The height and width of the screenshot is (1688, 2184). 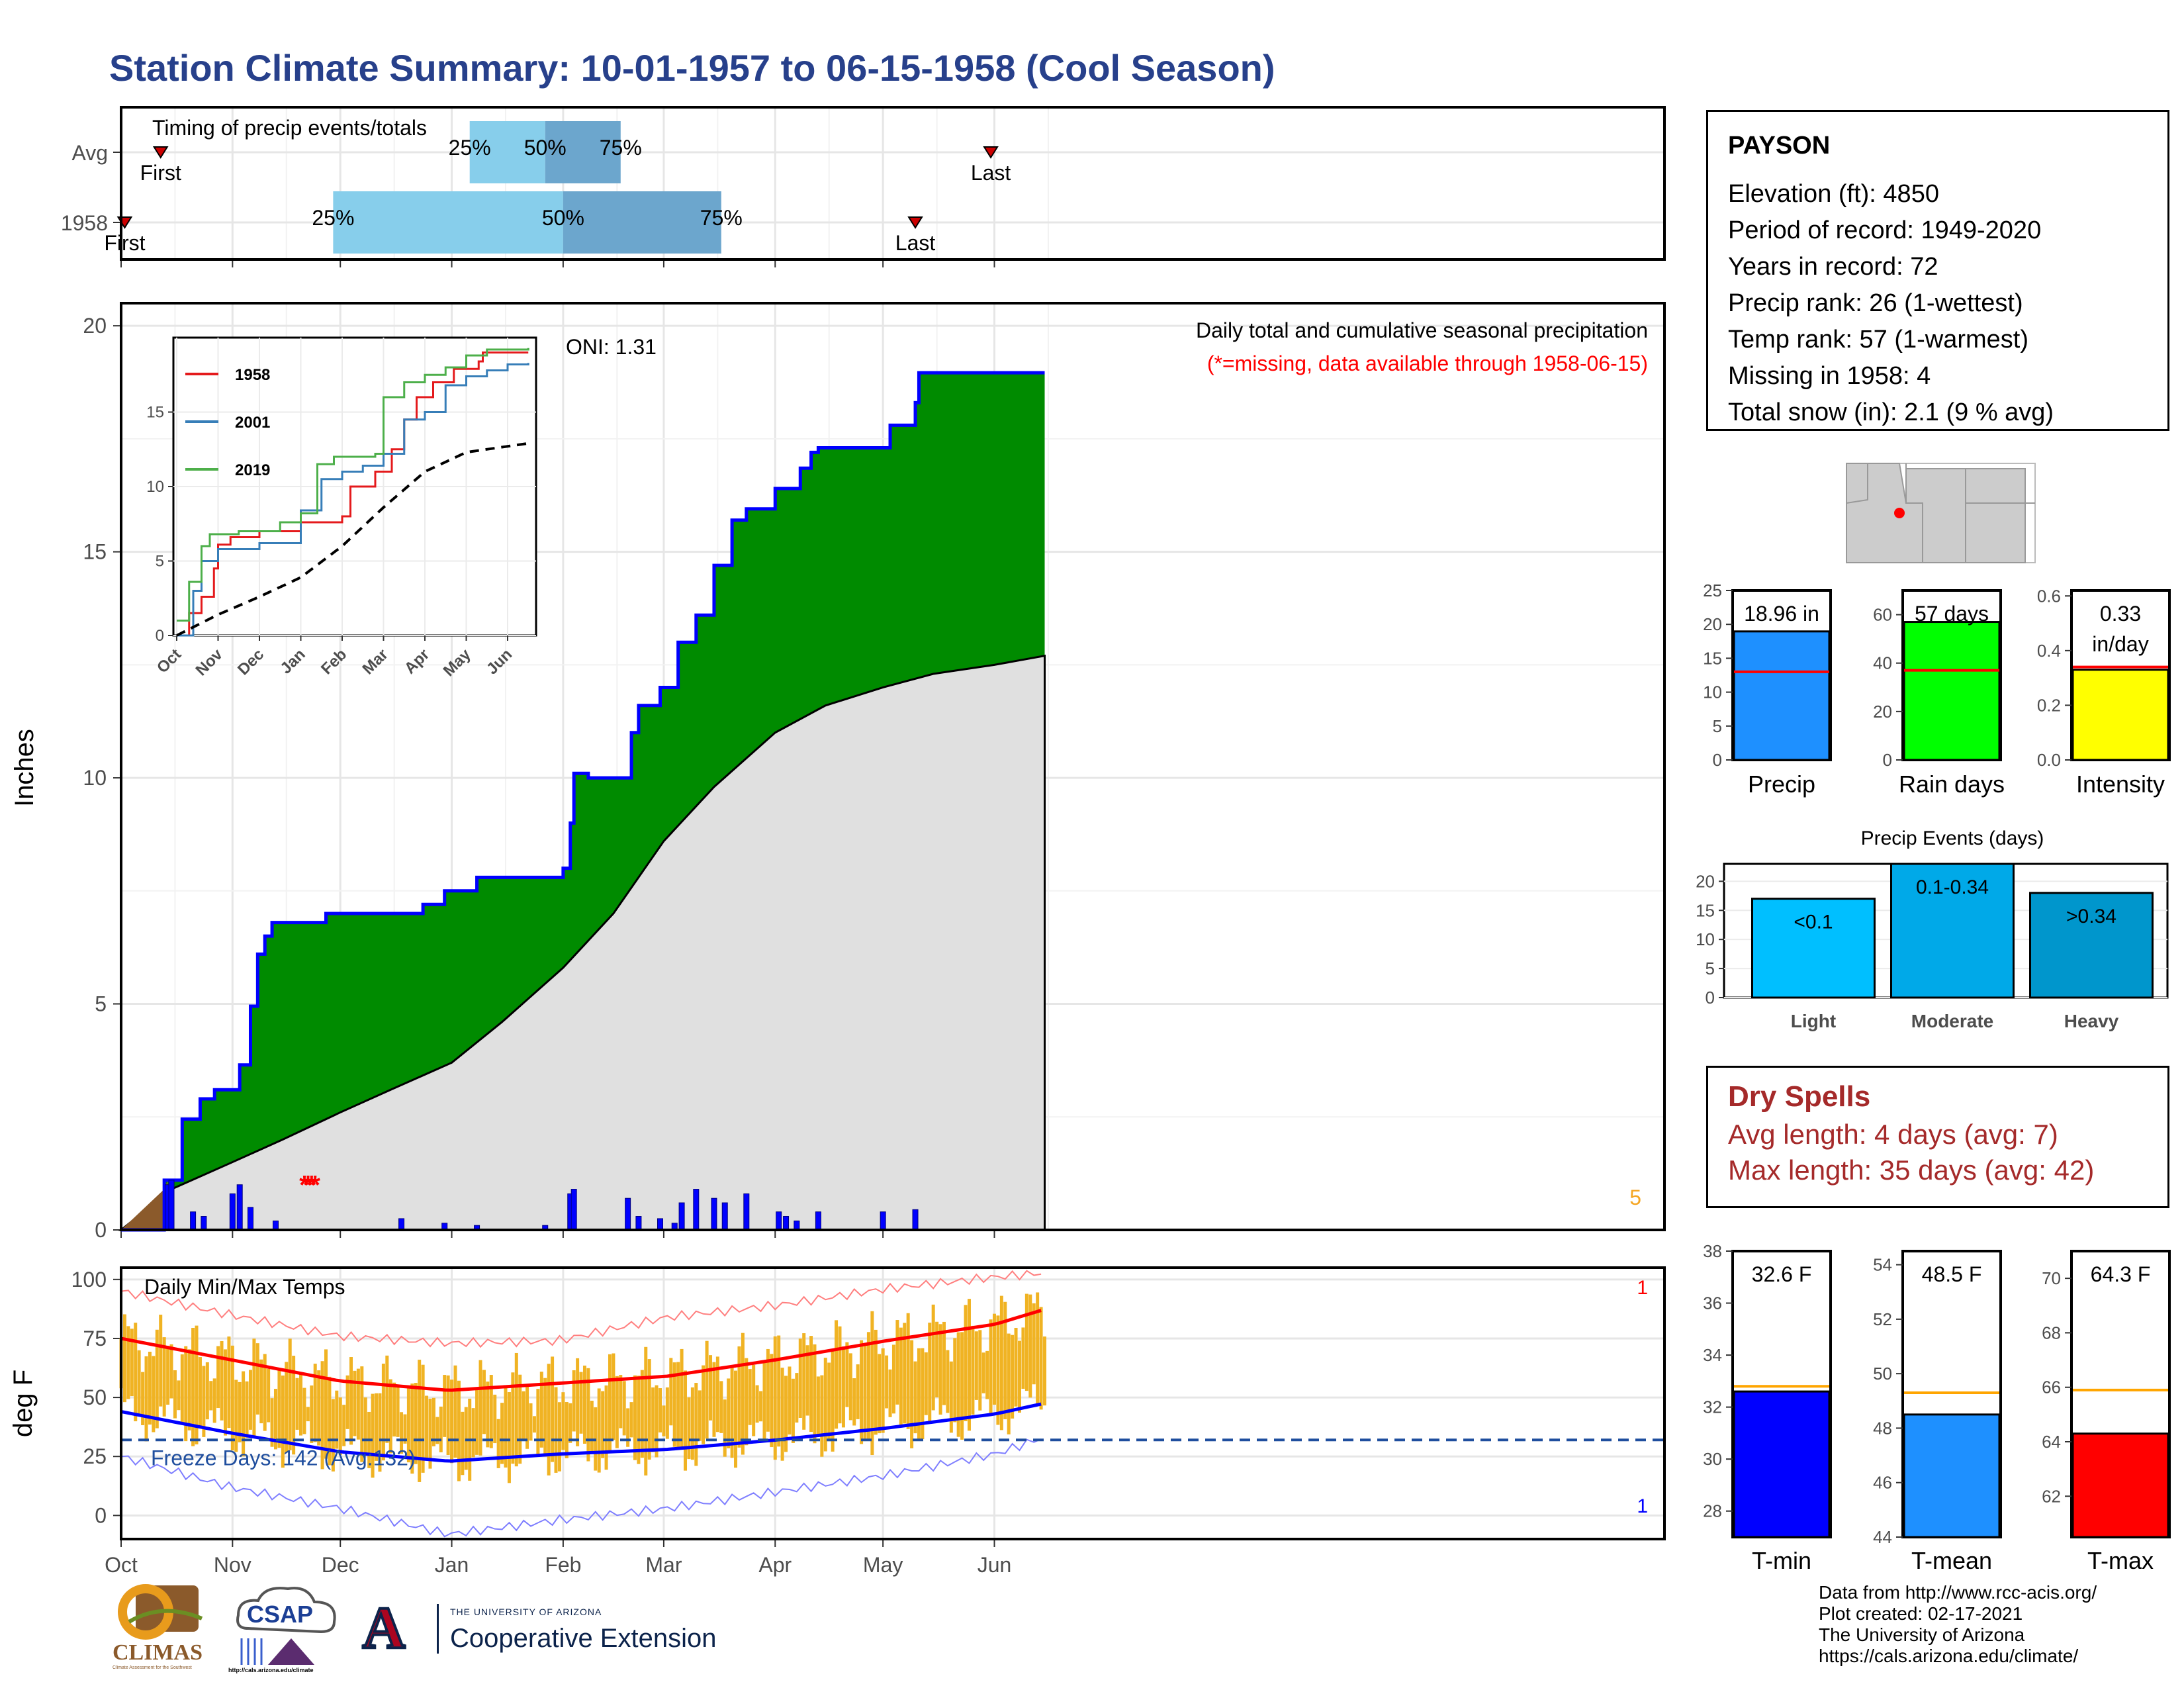 I want to click on mini-value-label: 57 days, so click(x=1952, y=614).